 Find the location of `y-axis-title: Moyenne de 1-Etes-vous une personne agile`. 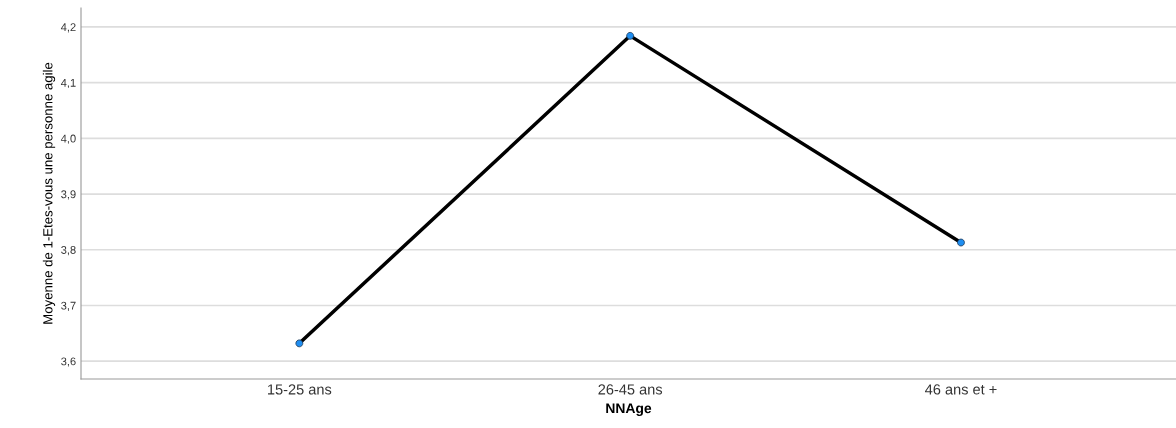

y-axis-title: Moyenne de 1-Etes-vous une personne agile is located at coordinates (49, 193).